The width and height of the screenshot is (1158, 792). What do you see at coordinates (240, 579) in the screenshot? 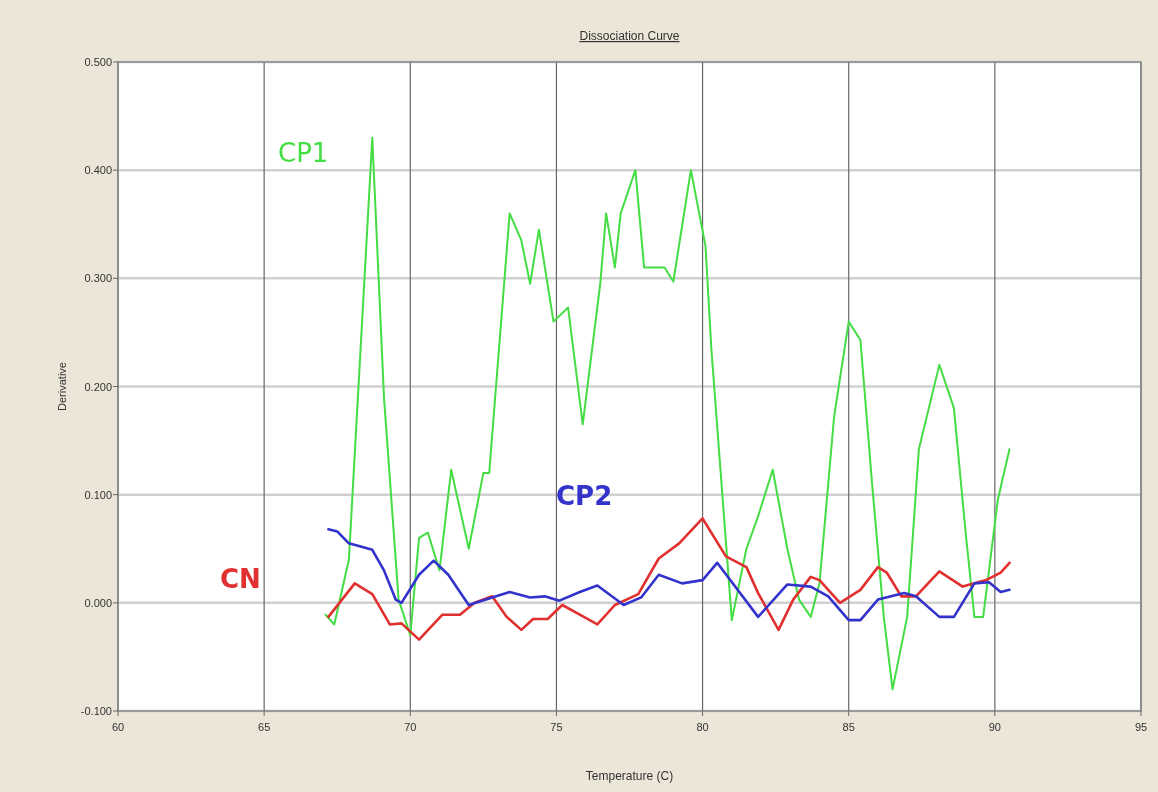
I see `text: CN` at bounding box center [240, 579].